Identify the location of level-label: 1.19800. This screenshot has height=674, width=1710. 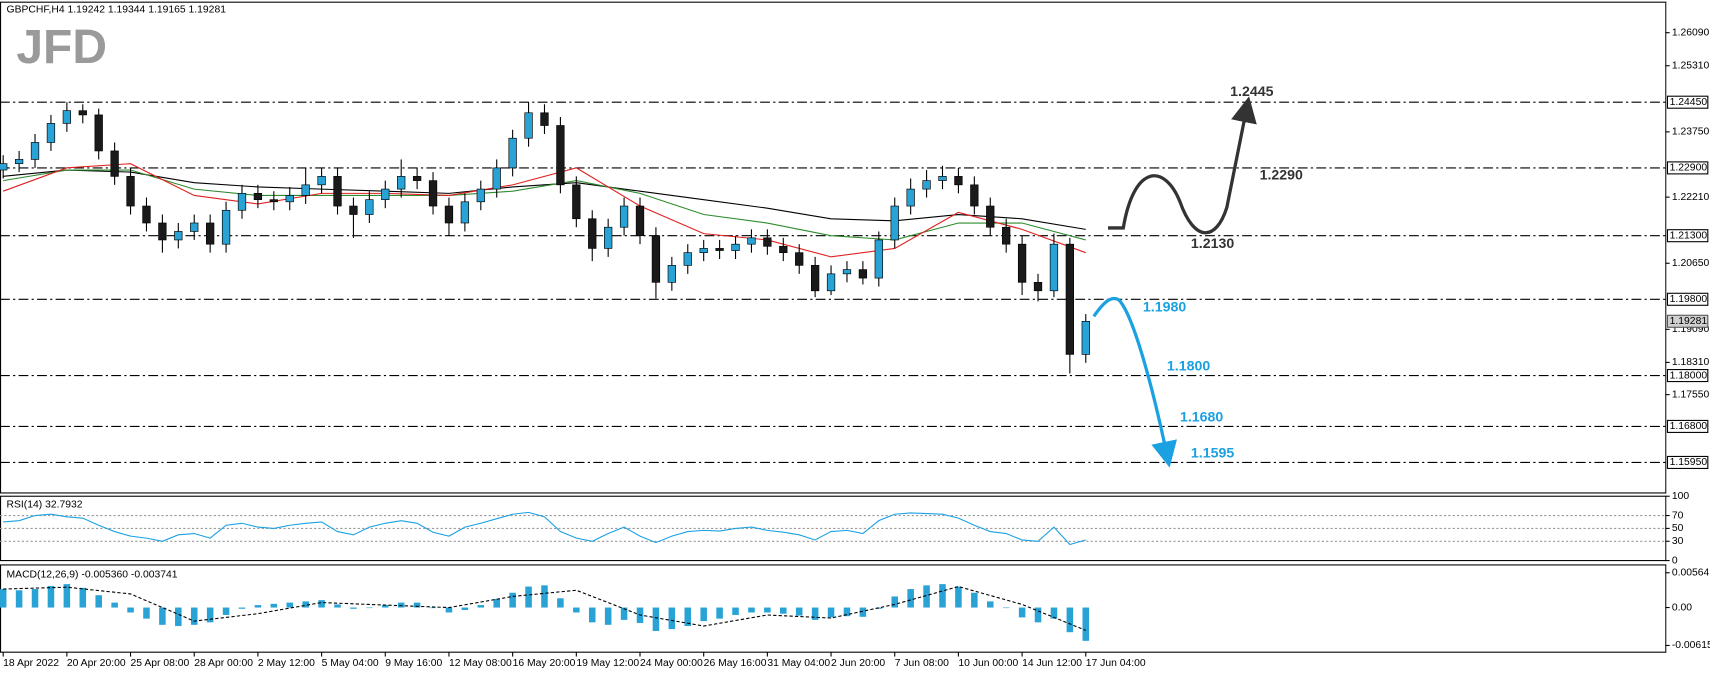
(1689, 299).